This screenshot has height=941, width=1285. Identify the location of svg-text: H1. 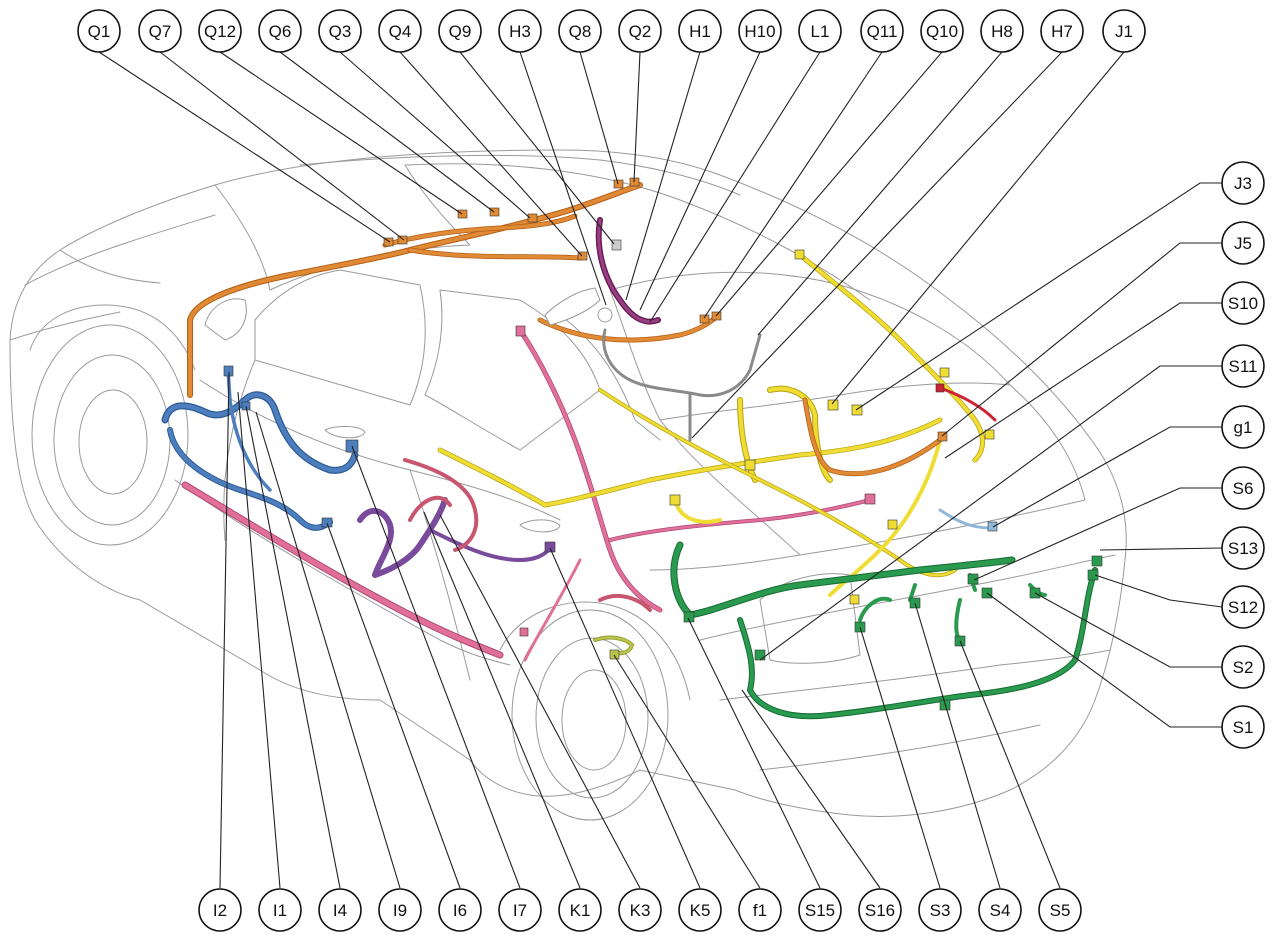
(700, 31).